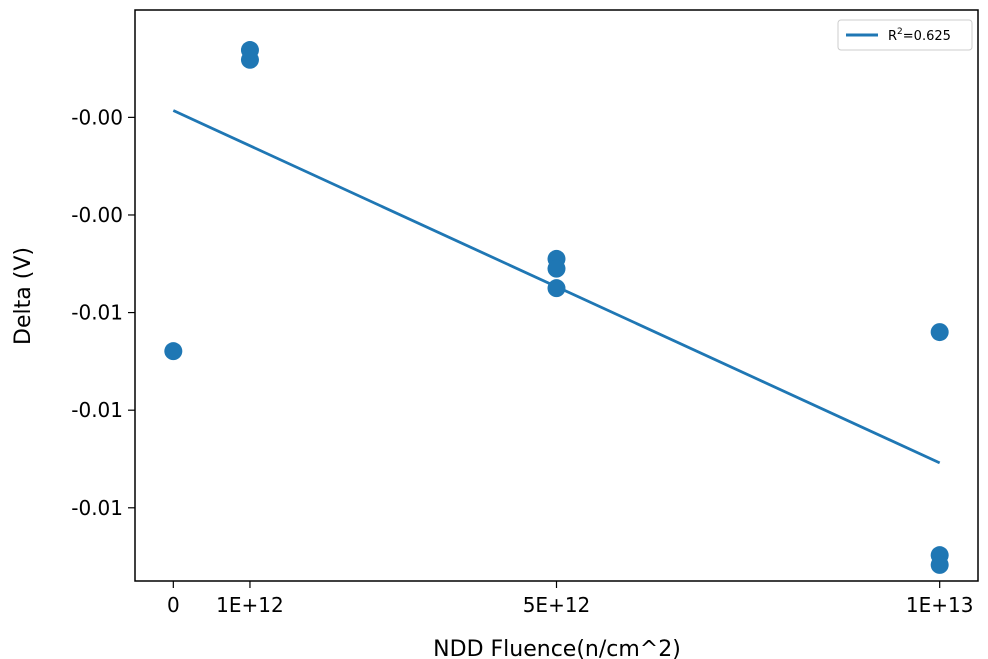 Image resolution: width=988 pixels, height=659 pixels. What do you see at coordinates (900, 32) in the screenshot?
I see `legend-label-sup: 2` at bounding box center [900, 32].